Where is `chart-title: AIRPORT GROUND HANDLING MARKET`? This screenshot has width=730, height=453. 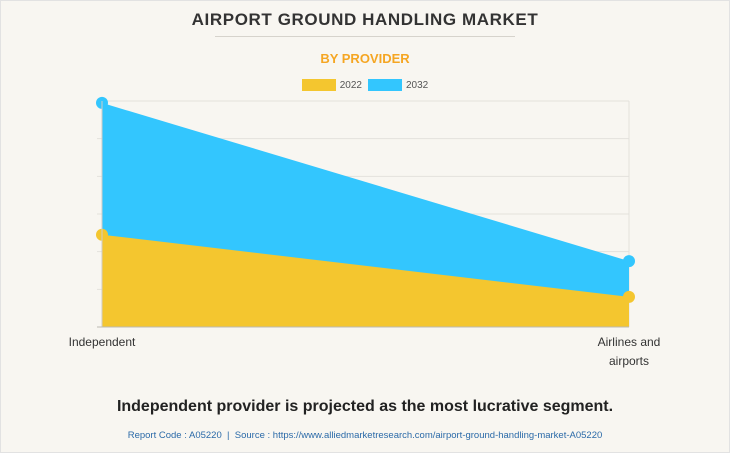
chart-title: AIRPORT GROUND HANDLING MARKET is located at coordinates (365, 19).